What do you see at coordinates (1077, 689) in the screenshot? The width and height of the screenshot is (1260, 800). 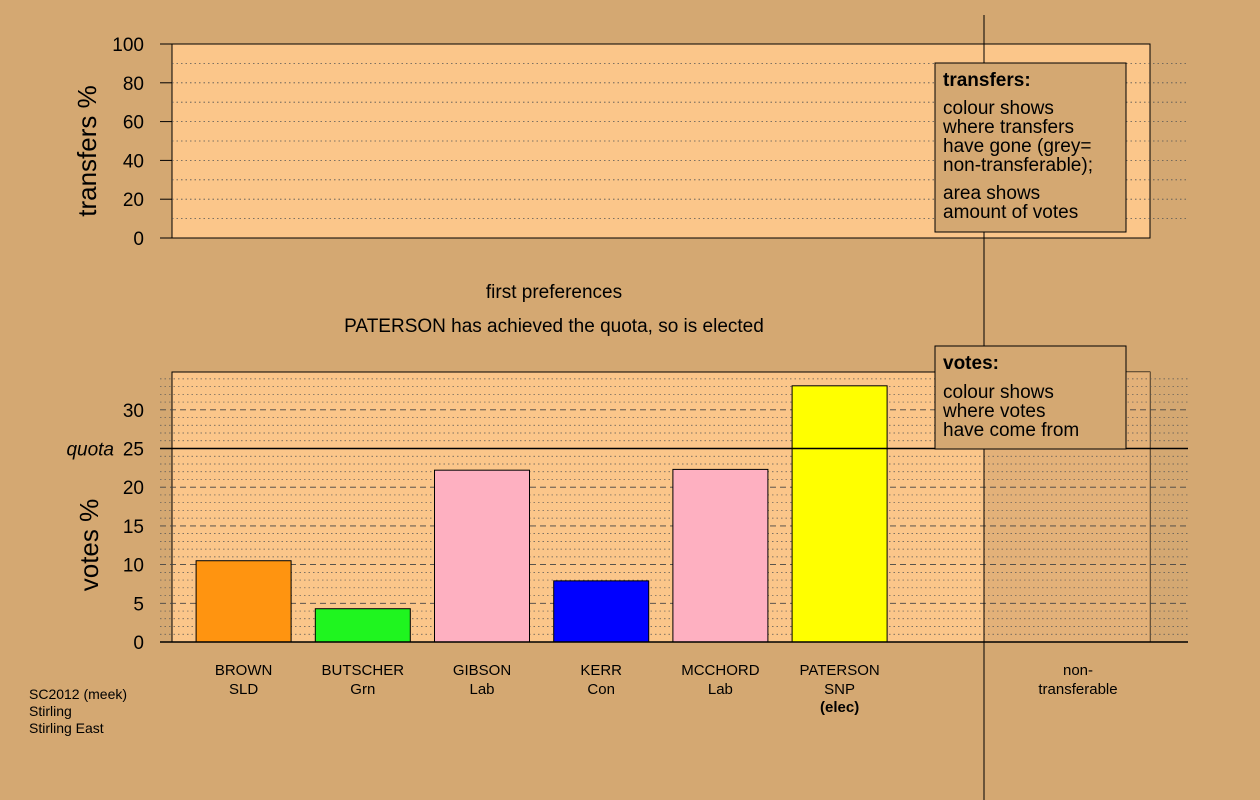 I see `nontransferable-label: transferable` at bounding box center [1077, 689].